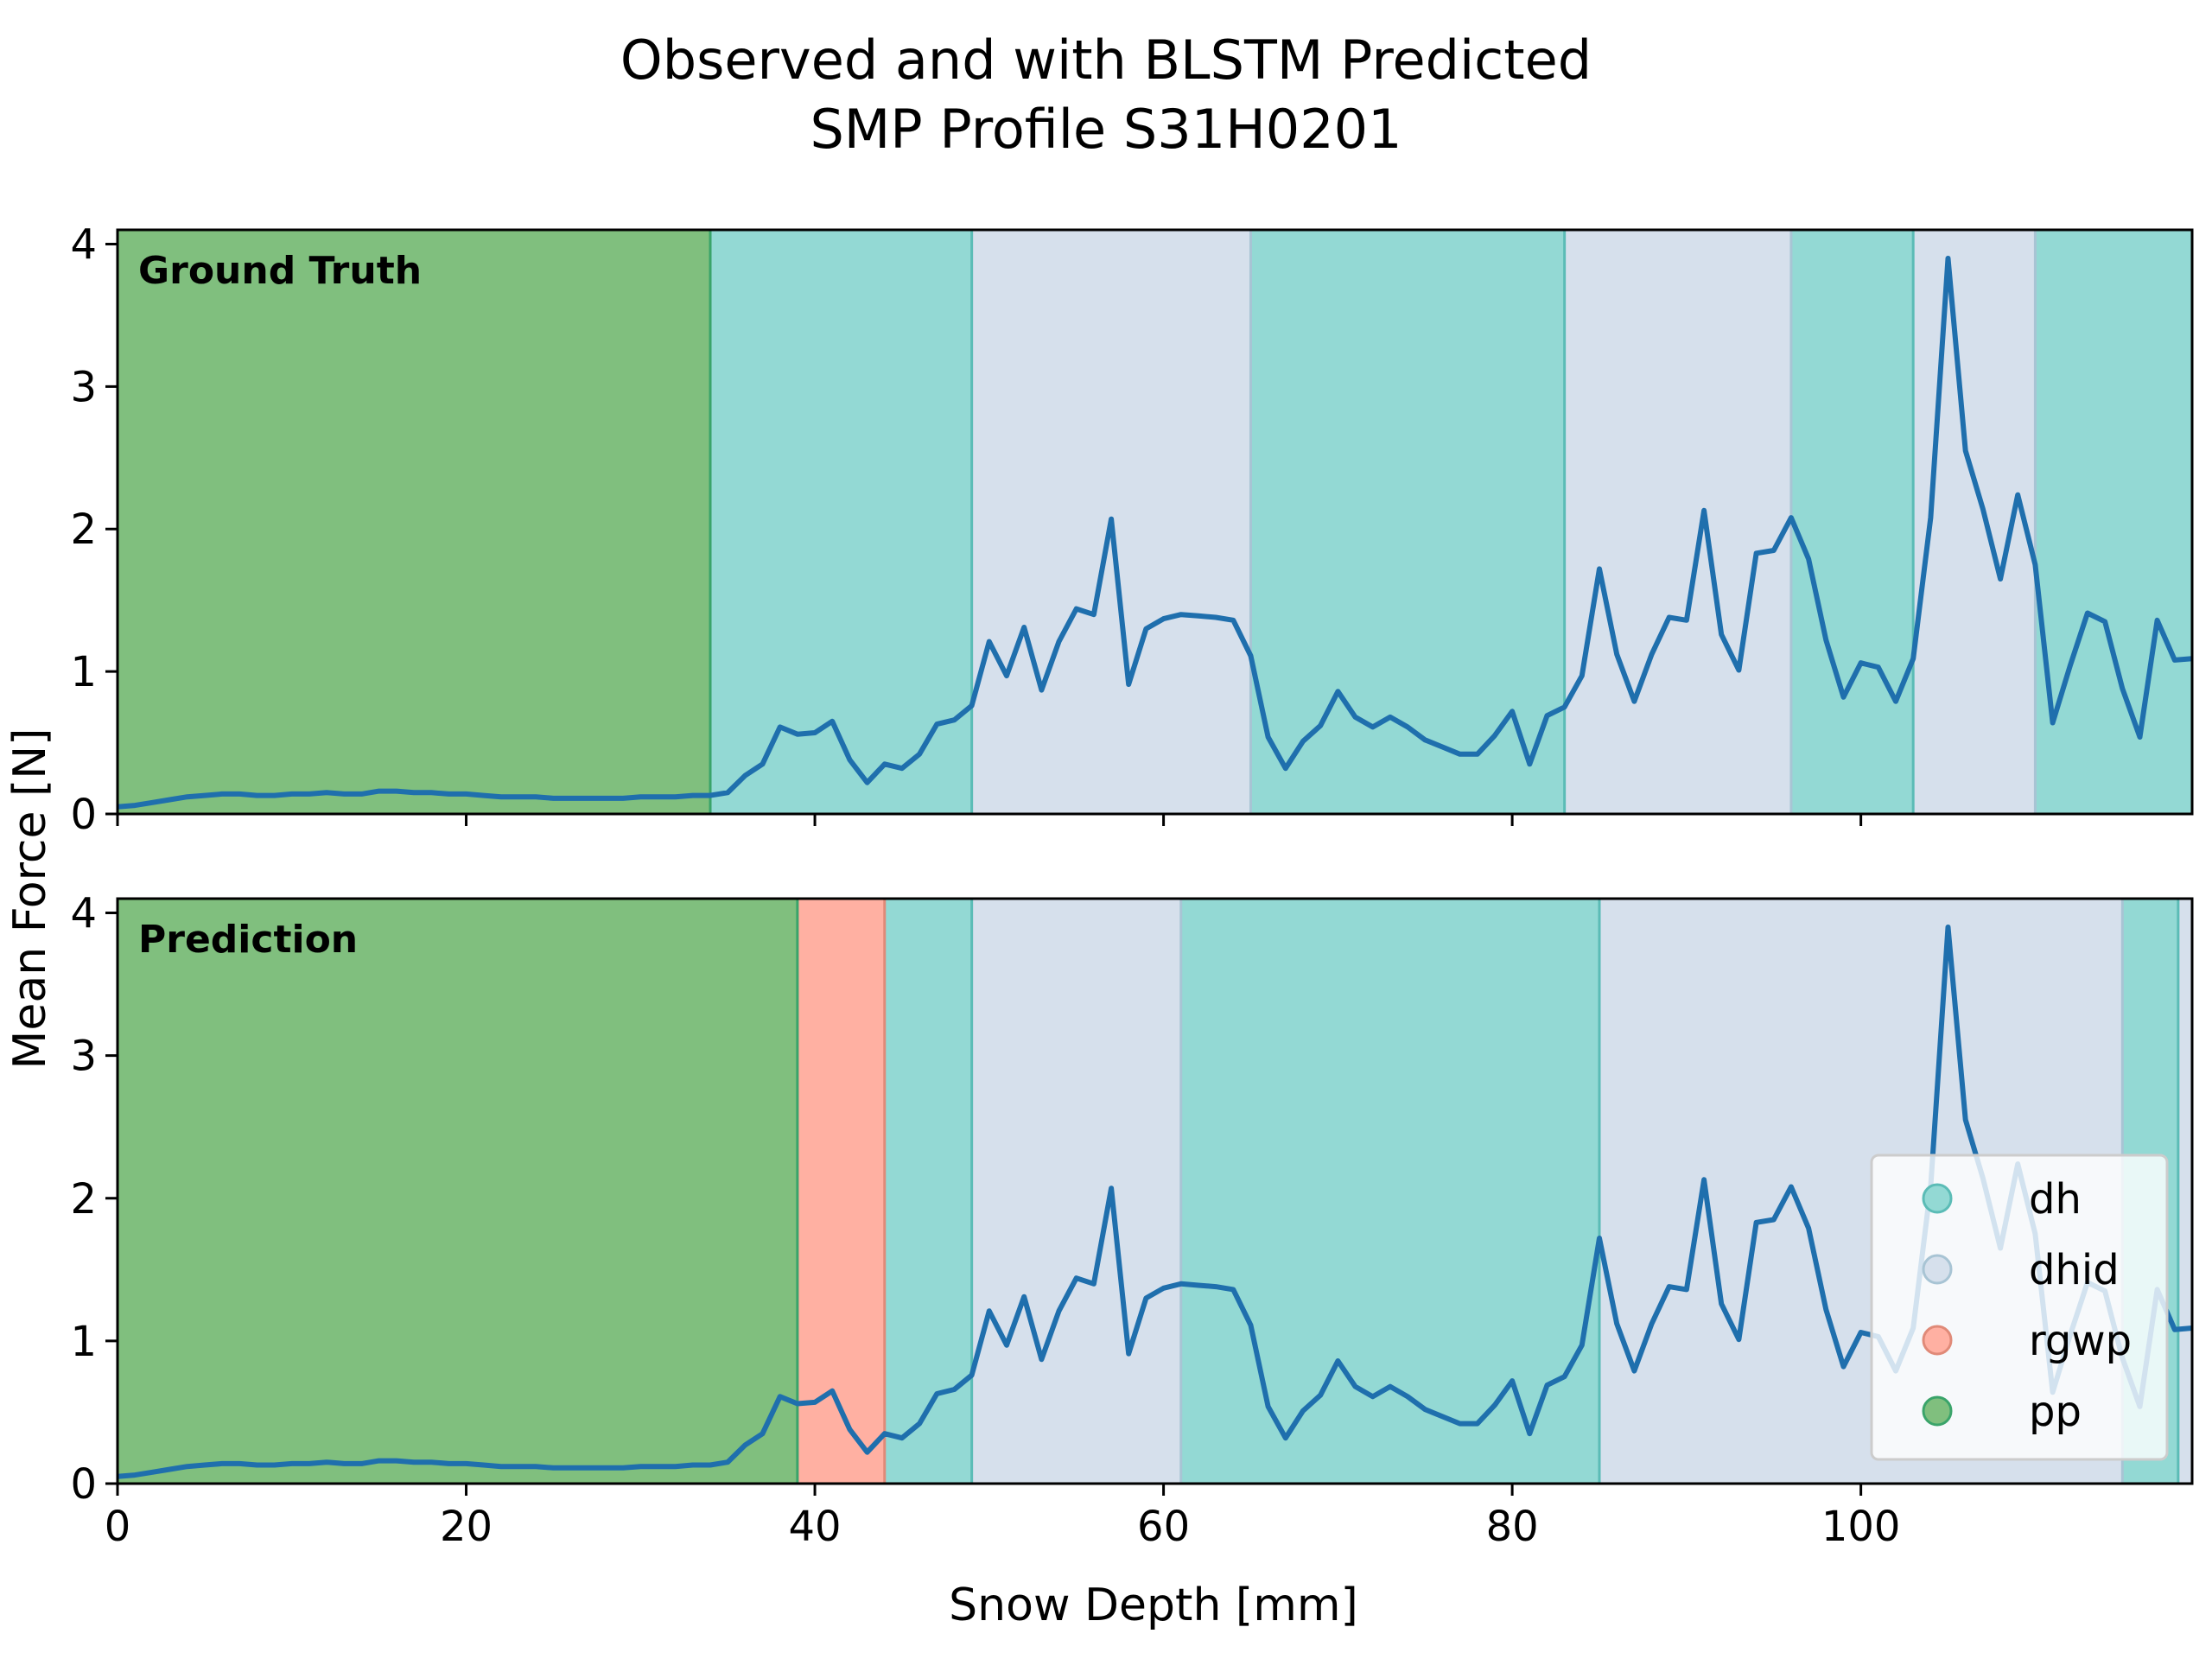  I want to click on x-tick-label: 100, so click(1861, 1527).